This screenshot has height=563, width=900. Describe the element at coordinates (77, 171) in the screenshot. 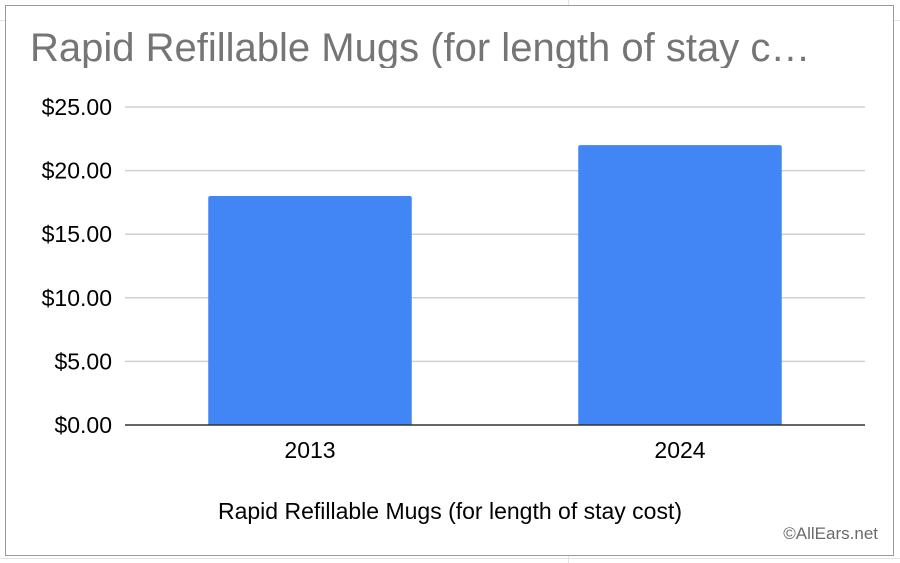

I see `y-tick-label: $20.00` at that location.